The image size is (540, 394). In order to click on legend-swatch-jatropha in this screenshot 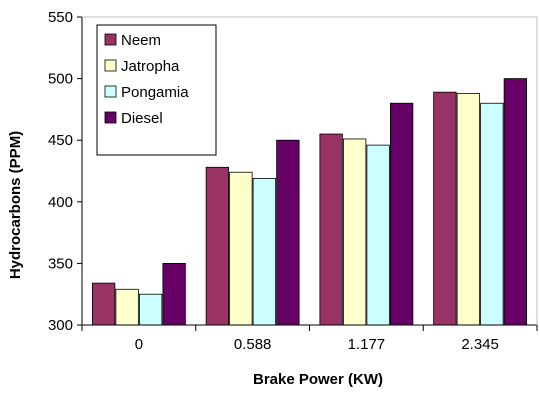, I will do `click(110, 65)`.